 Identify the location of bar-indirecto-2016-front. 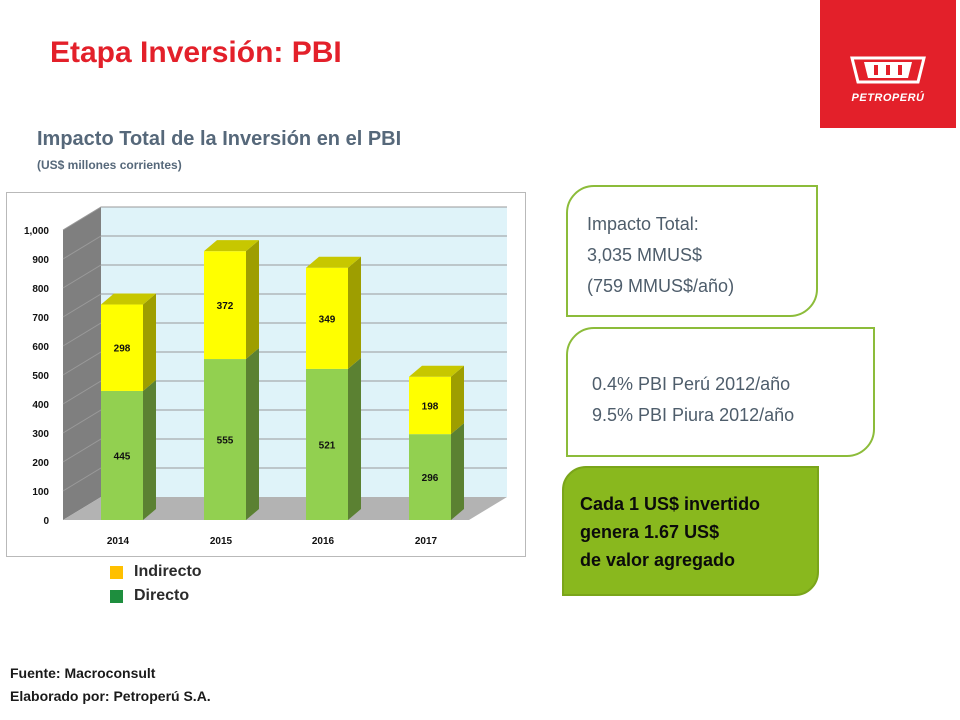
(327, 318).